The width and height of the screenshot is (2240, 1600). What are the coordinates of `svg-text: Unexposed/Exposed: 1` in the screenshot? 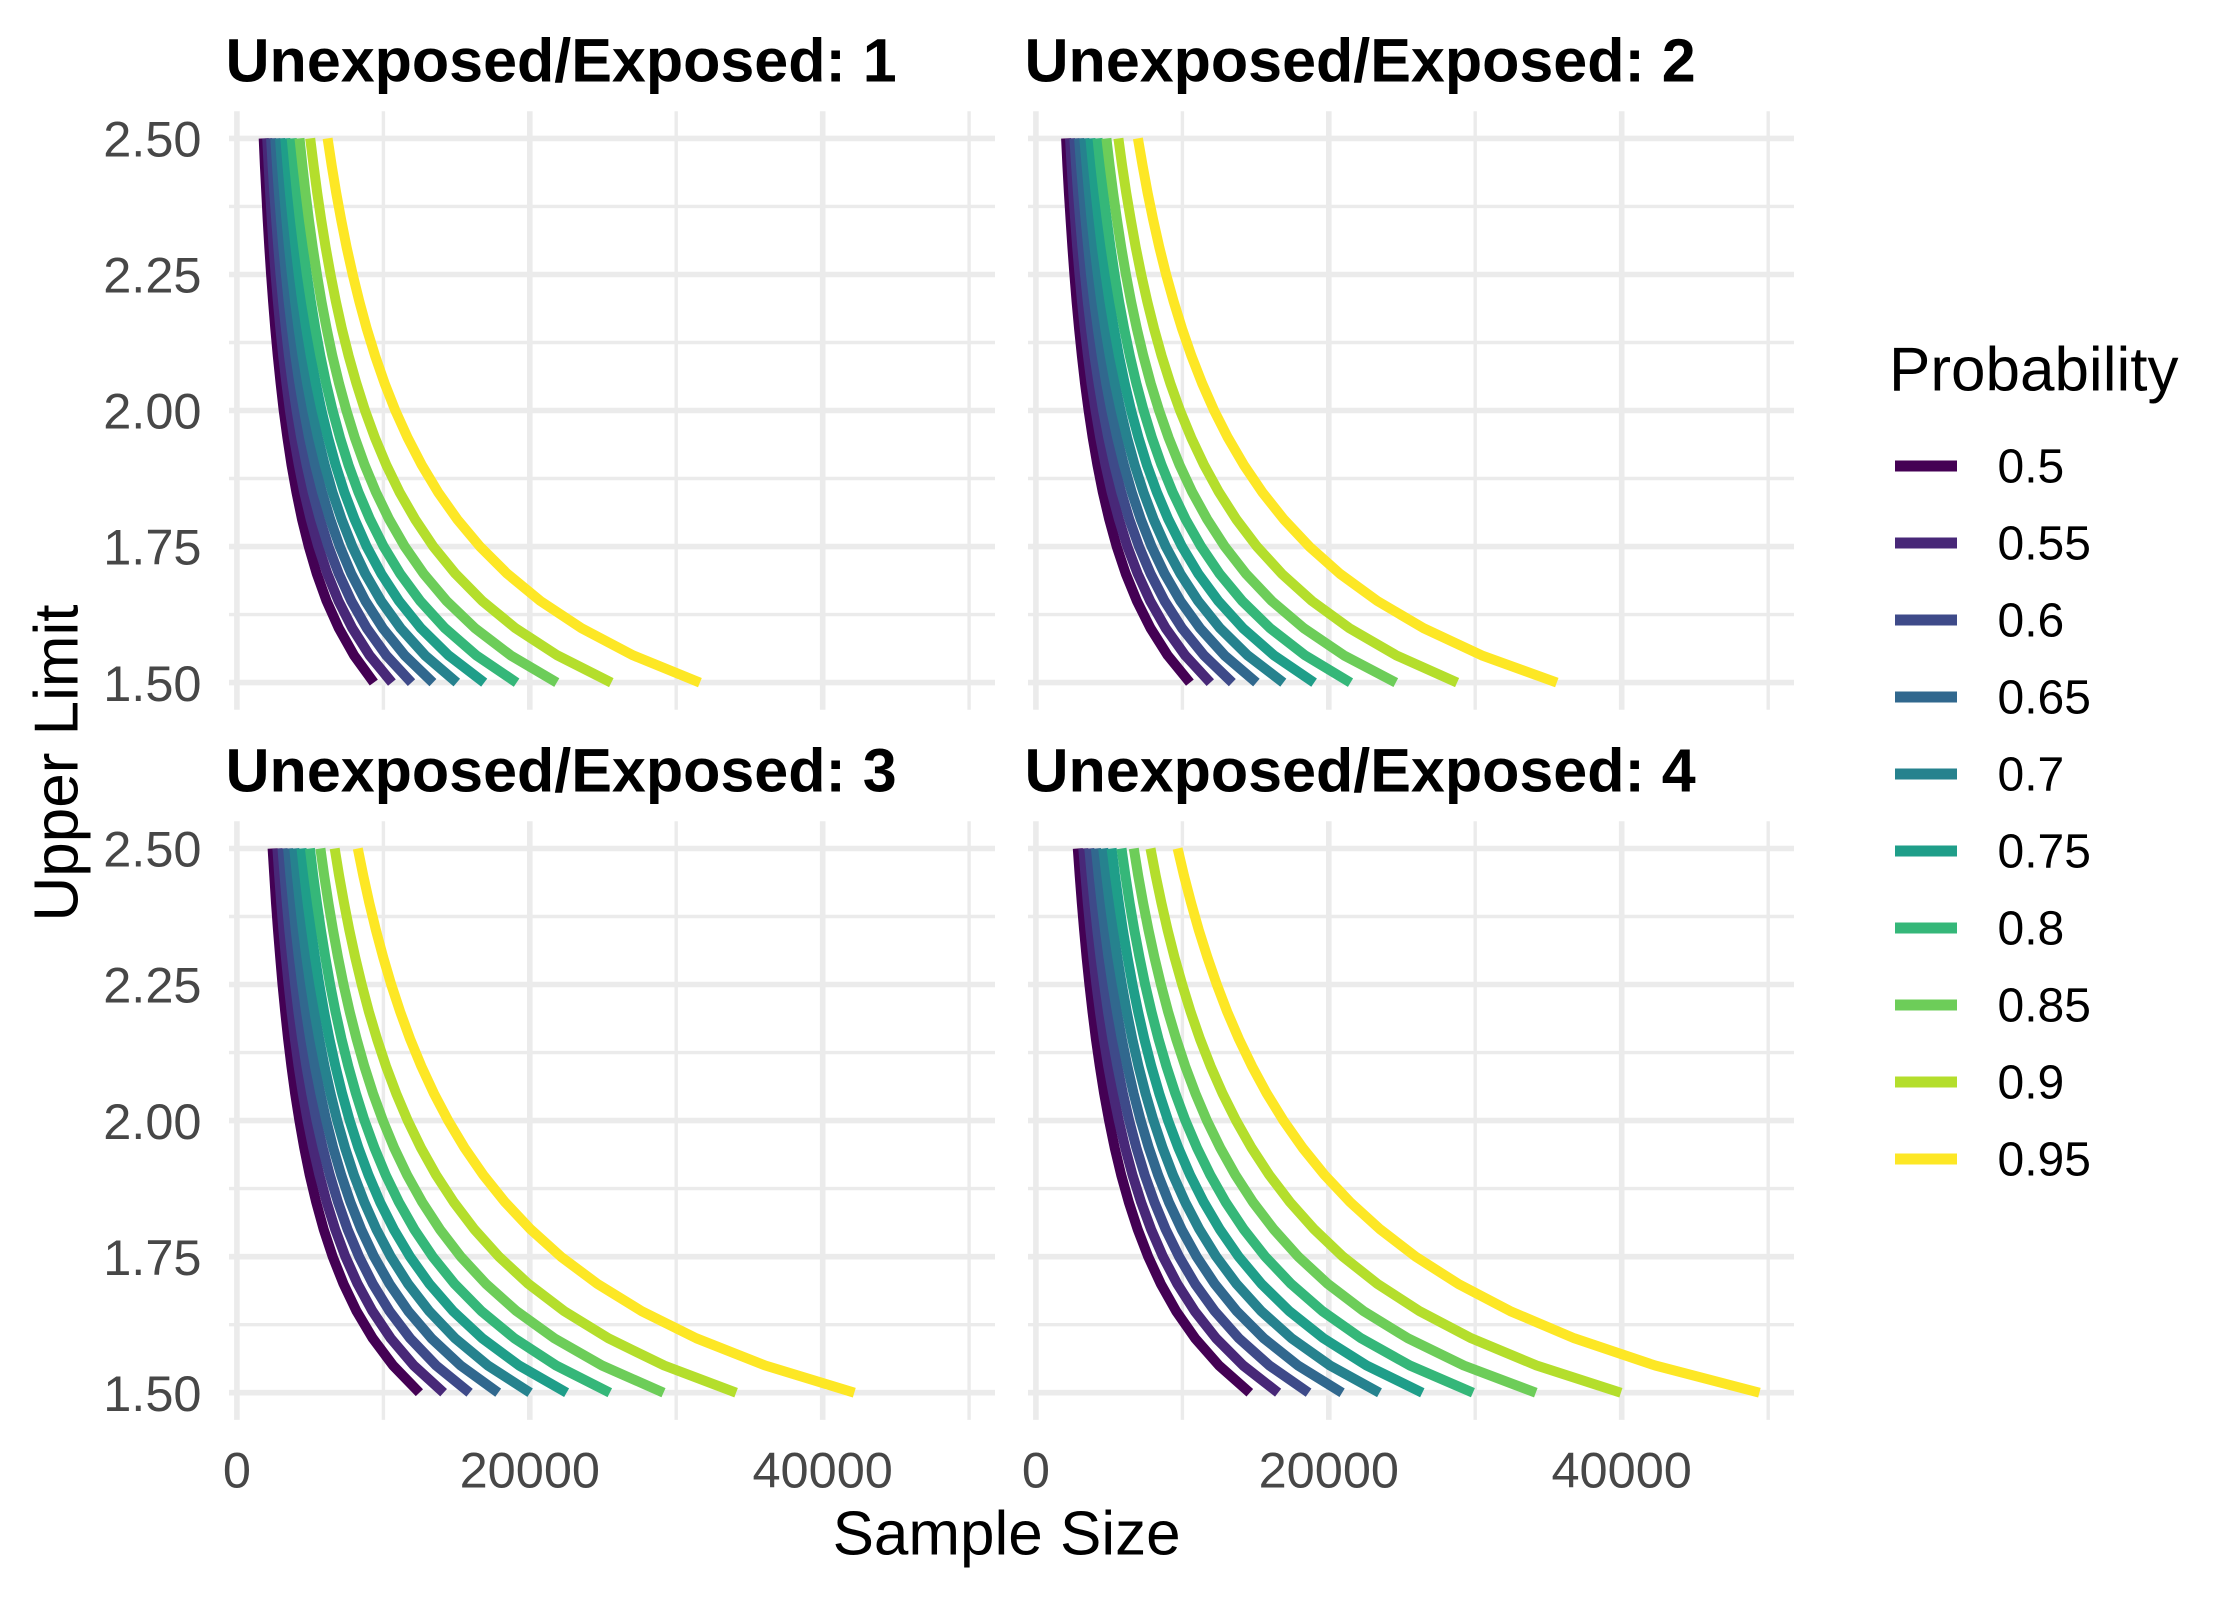 It's located at (561, 61).